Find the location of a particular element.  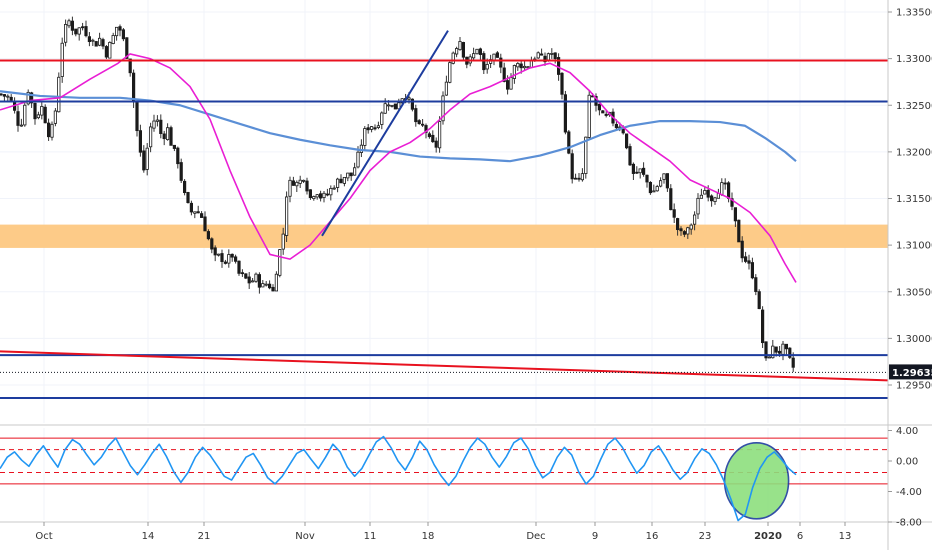

support-zone is located at coordinates (444, 236).